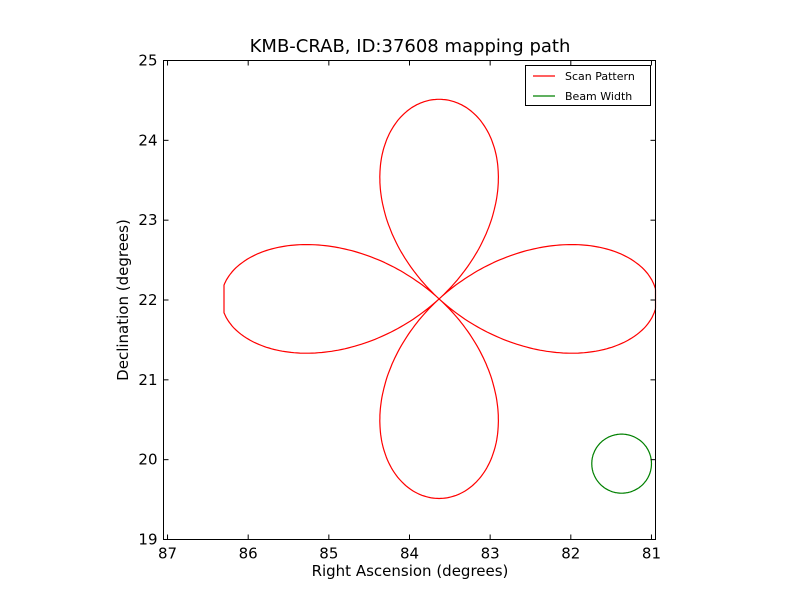 This screenshot has height=600, width=800. What do you see at coordinates (570, 554) in the screenshot?
I see `x-tick-label: 82` at bounding box center [570, 554].